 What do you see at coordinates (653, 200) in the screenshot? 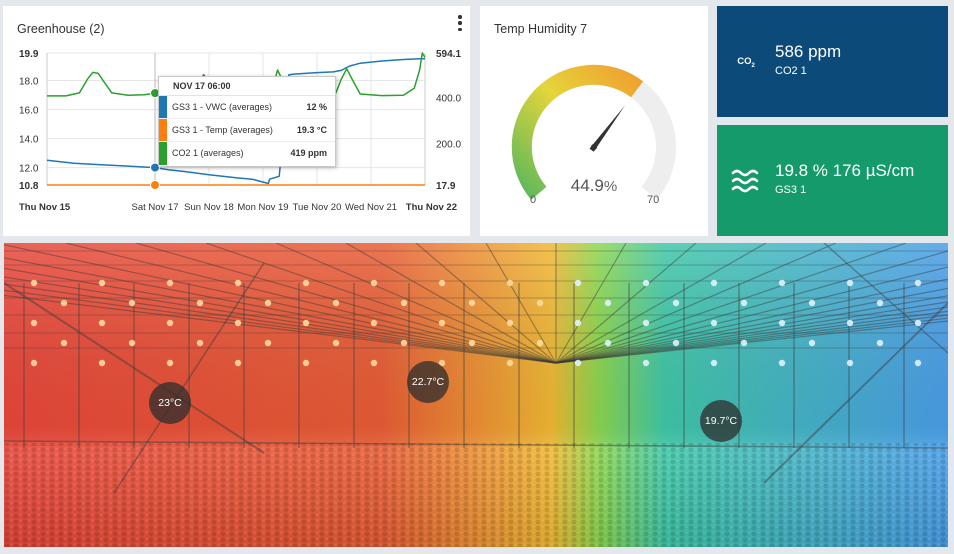
I see `gauge-max-label: 70` at bounding box center [653, 200].